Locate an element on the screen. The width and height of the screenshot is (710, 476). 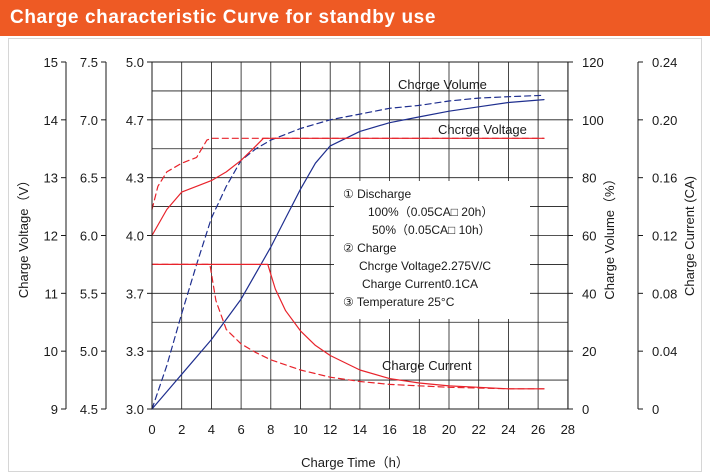
tick-label-voltage-12v: 15 is located at coordinates (51, 62).